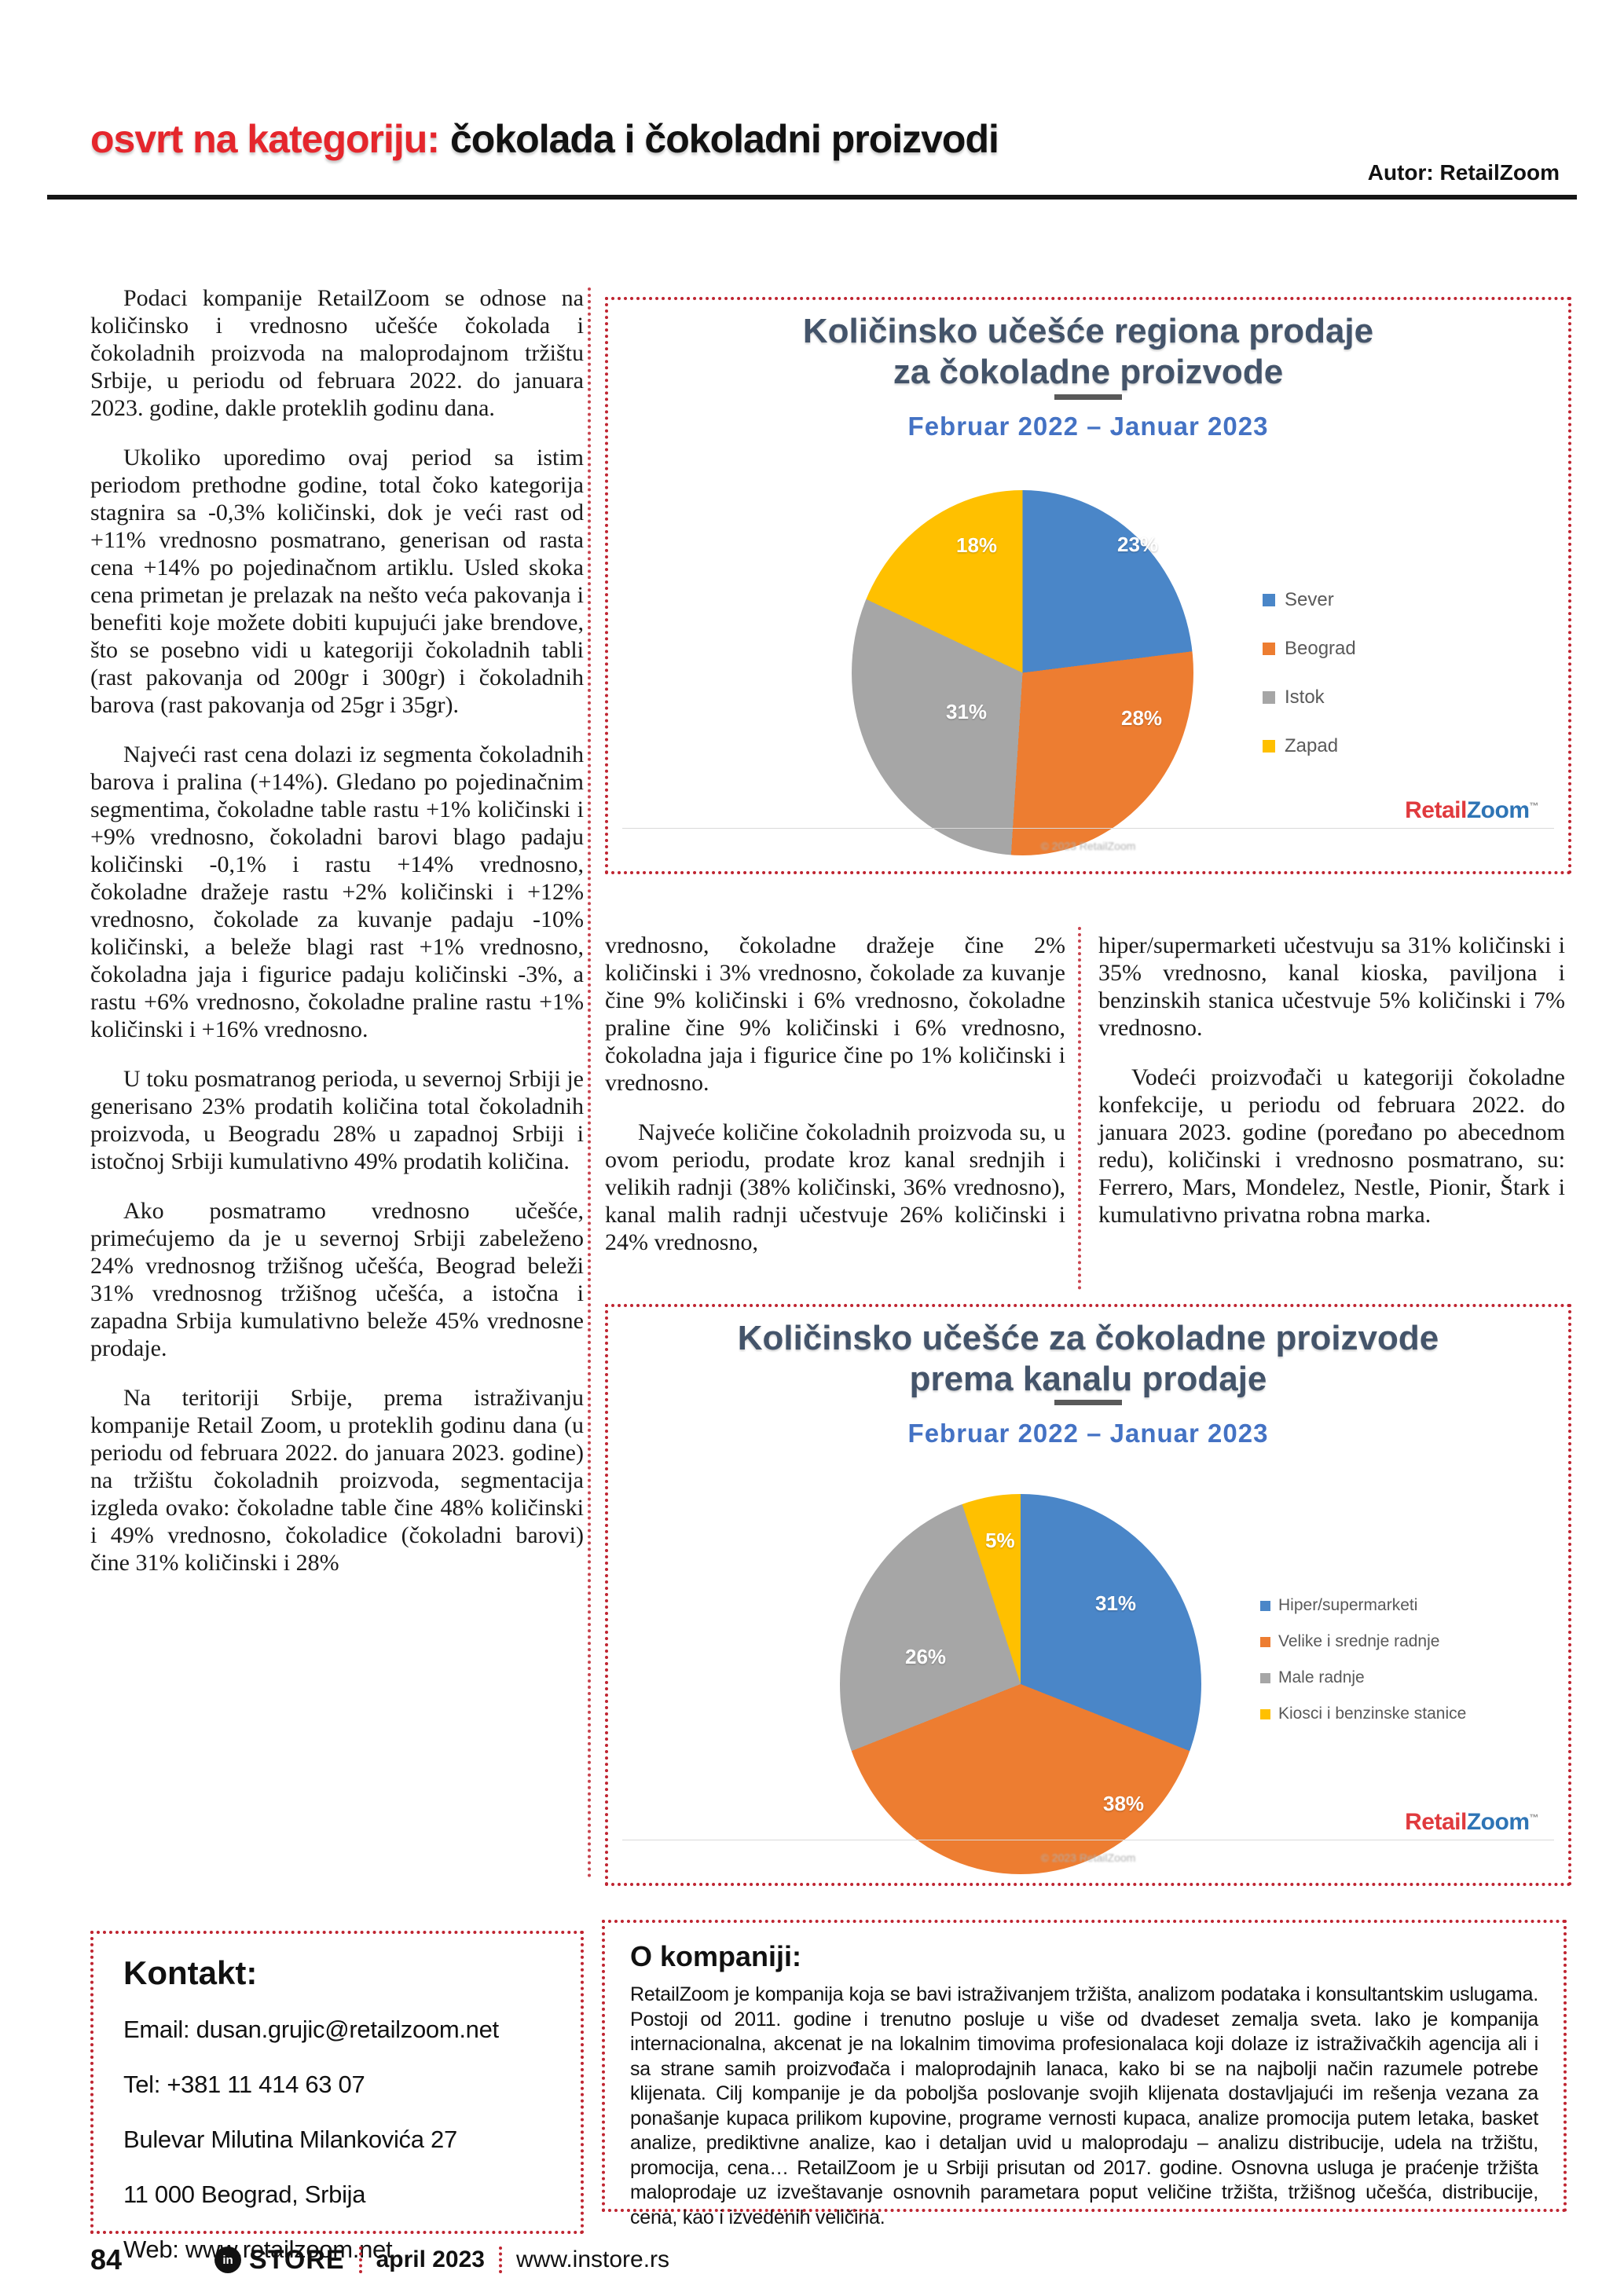 The height and width of the screenshot is (2296, 1624). I want to click on contact-address: Bulevar Milutina Milankovića 27, so click(290, 2139).